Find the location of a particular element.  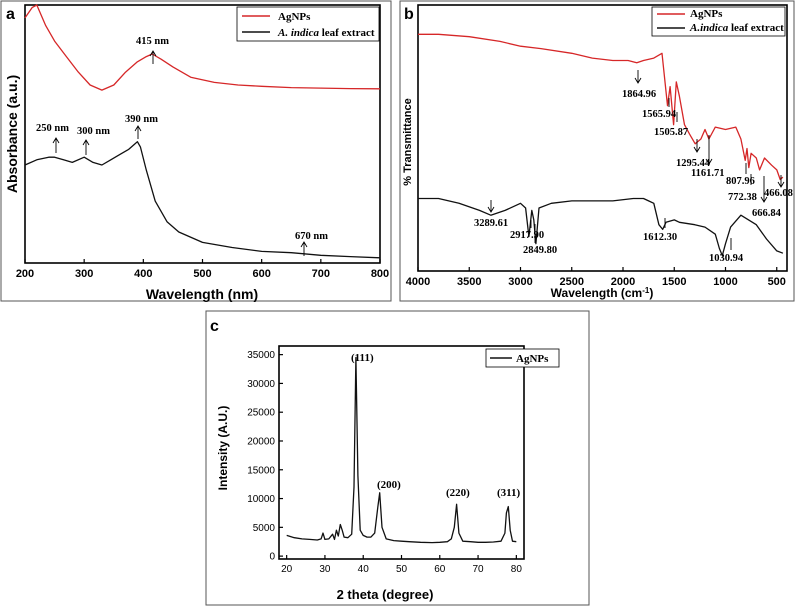

panel-c-annotation-220: (220) is located at coordinates (458, 493).